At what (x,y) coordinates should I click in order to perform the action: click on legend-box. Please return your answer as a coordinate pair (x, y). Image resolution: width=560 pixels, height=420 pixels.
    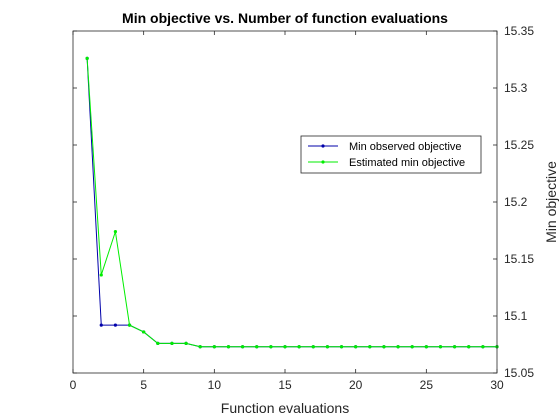
    Looking at the image, I should click on (391, 154).